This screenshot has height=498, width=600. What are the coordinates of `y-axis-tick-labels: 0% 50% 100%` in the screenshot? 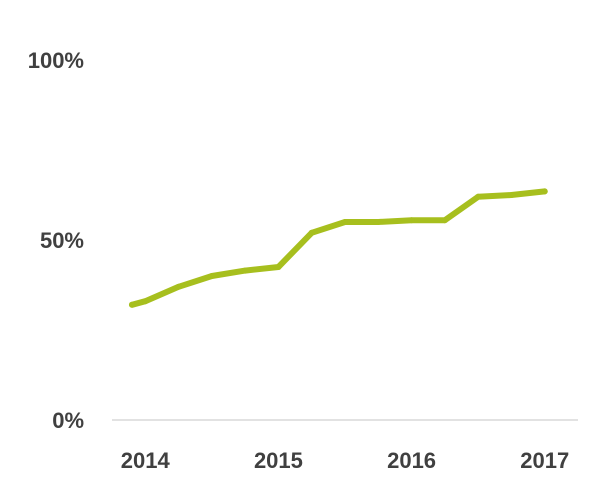 It's located at (56, 240).